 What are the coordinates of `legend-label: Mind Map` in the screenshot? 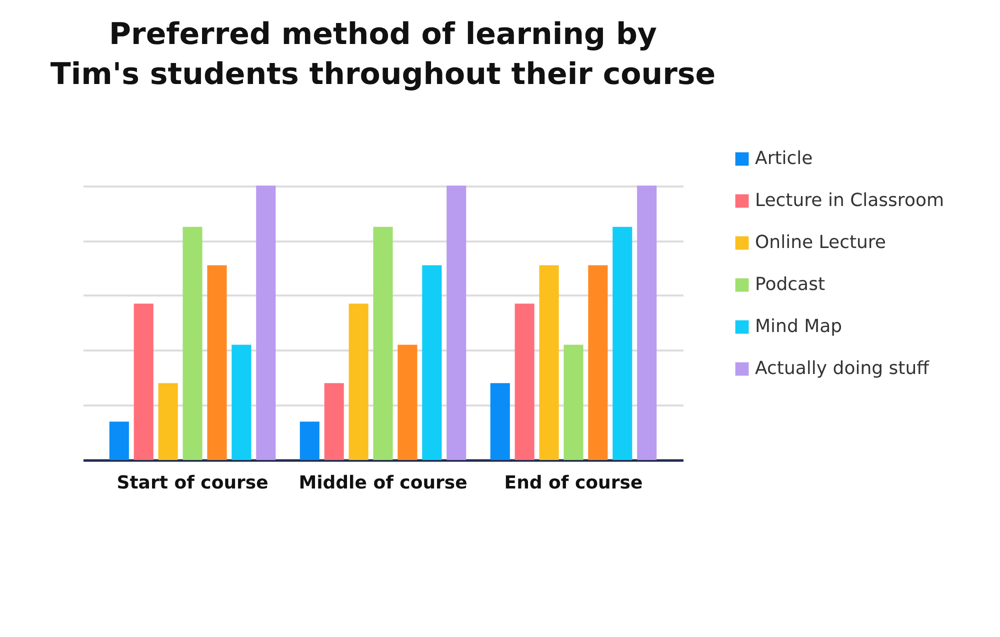 It's located at (798, 326).